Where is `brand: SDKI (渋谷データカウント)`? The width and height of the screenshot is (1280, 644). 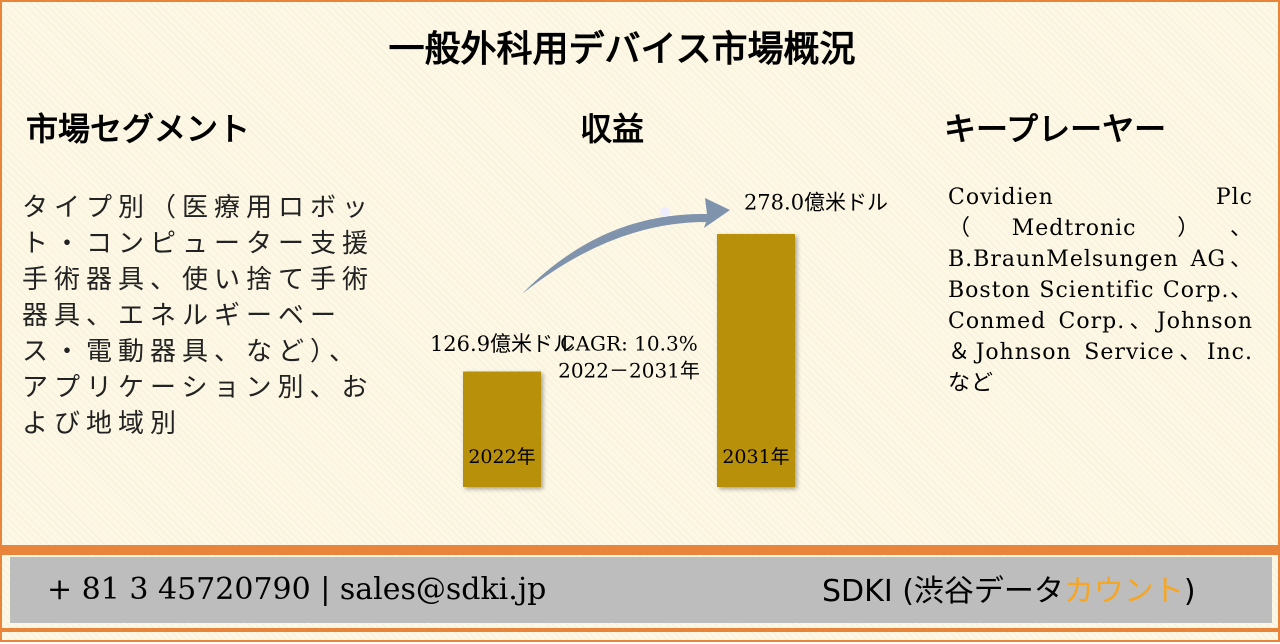 brand: SDKI (渋谷データカウント) is located at coordinates (1009, 588).